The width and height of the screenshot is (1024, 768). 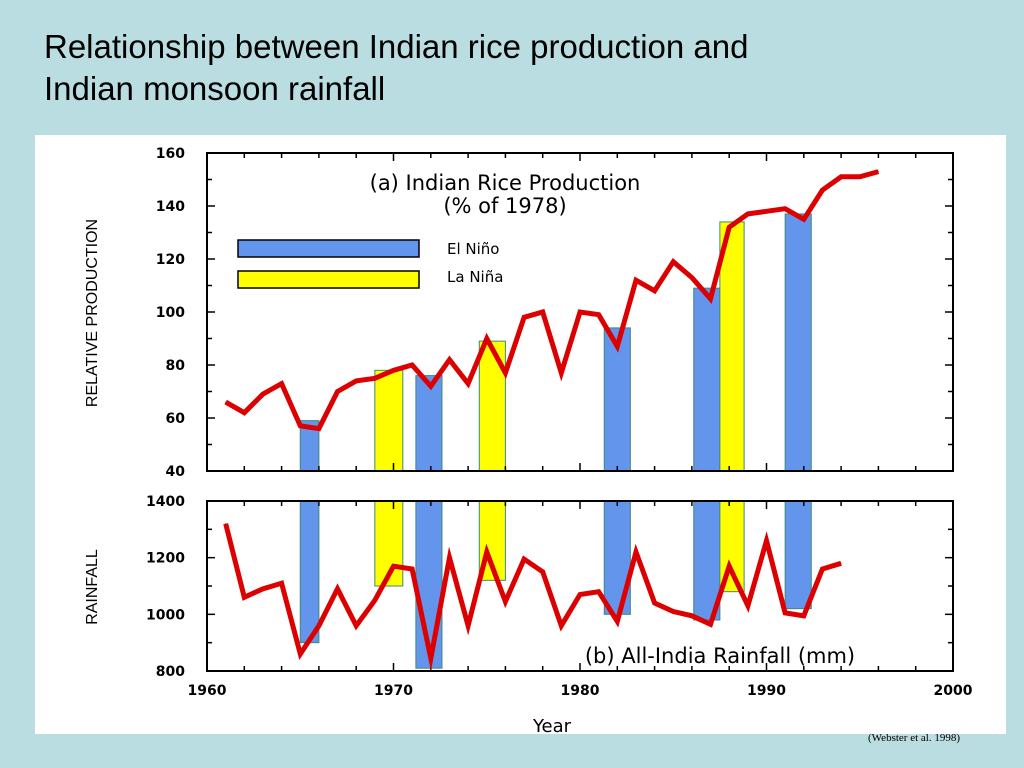 What do you see at coordinates (532, 597) in the screenshot?
I see `chart-b-series-line` at bounding box center [532, 597].